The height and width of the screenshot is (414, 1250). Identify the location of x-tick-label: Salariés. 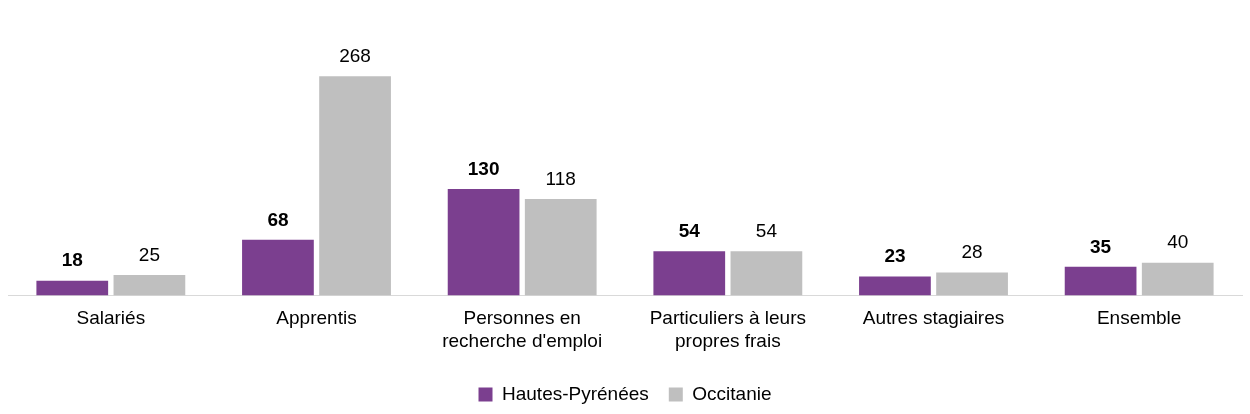
(111, 318).